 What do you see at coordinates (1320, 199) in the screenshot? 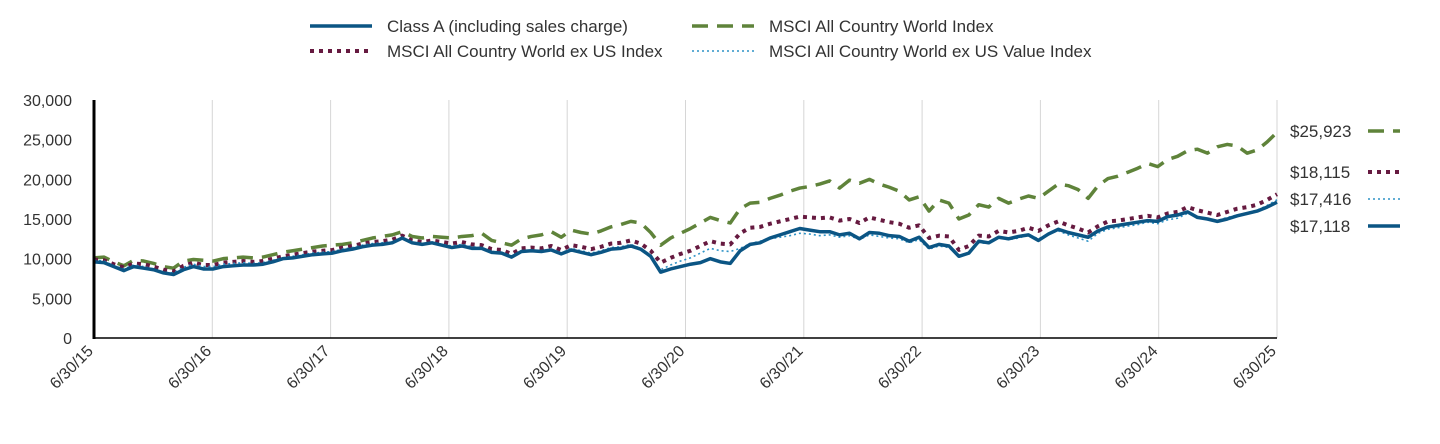
I see `series-end-value-label: $17,416` at bounding box center [1320, 199].